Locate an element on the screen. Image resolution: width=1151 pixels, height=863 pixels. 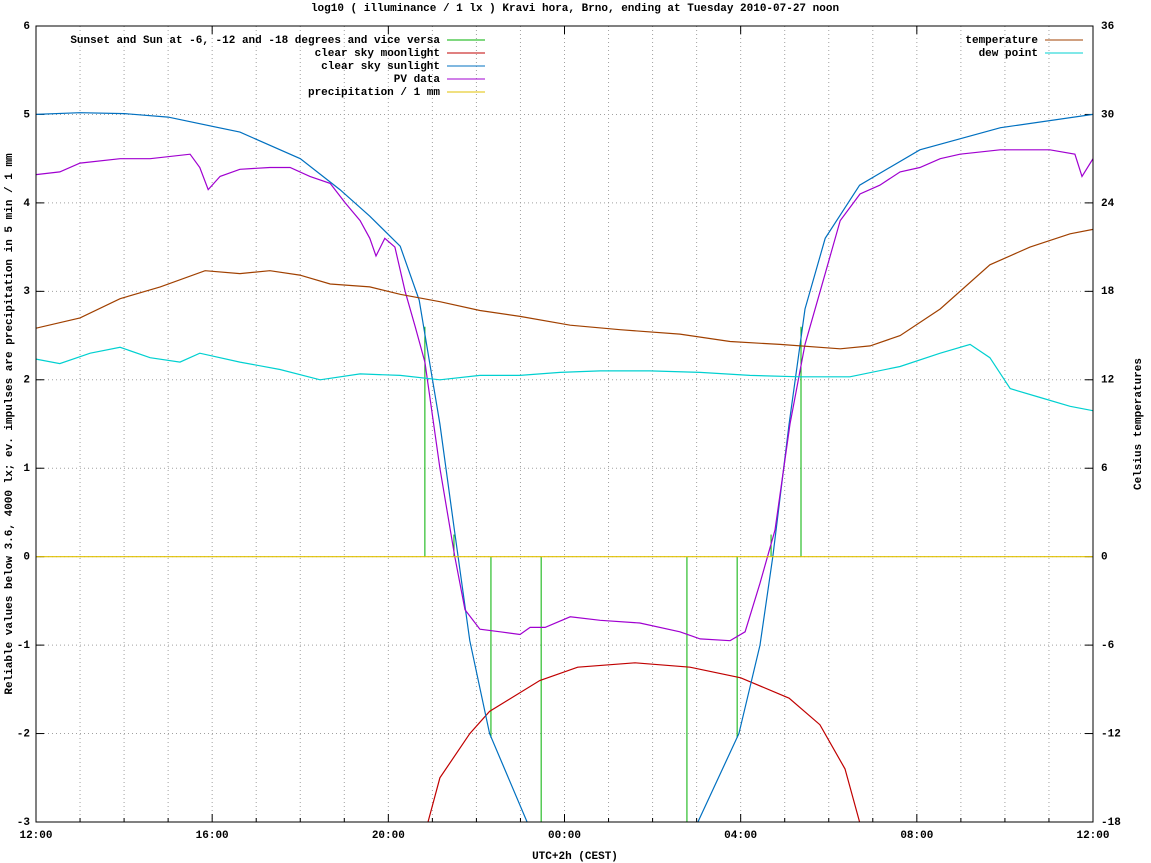
x-tick-label: 00:00 is located at coordinates (564, 836).